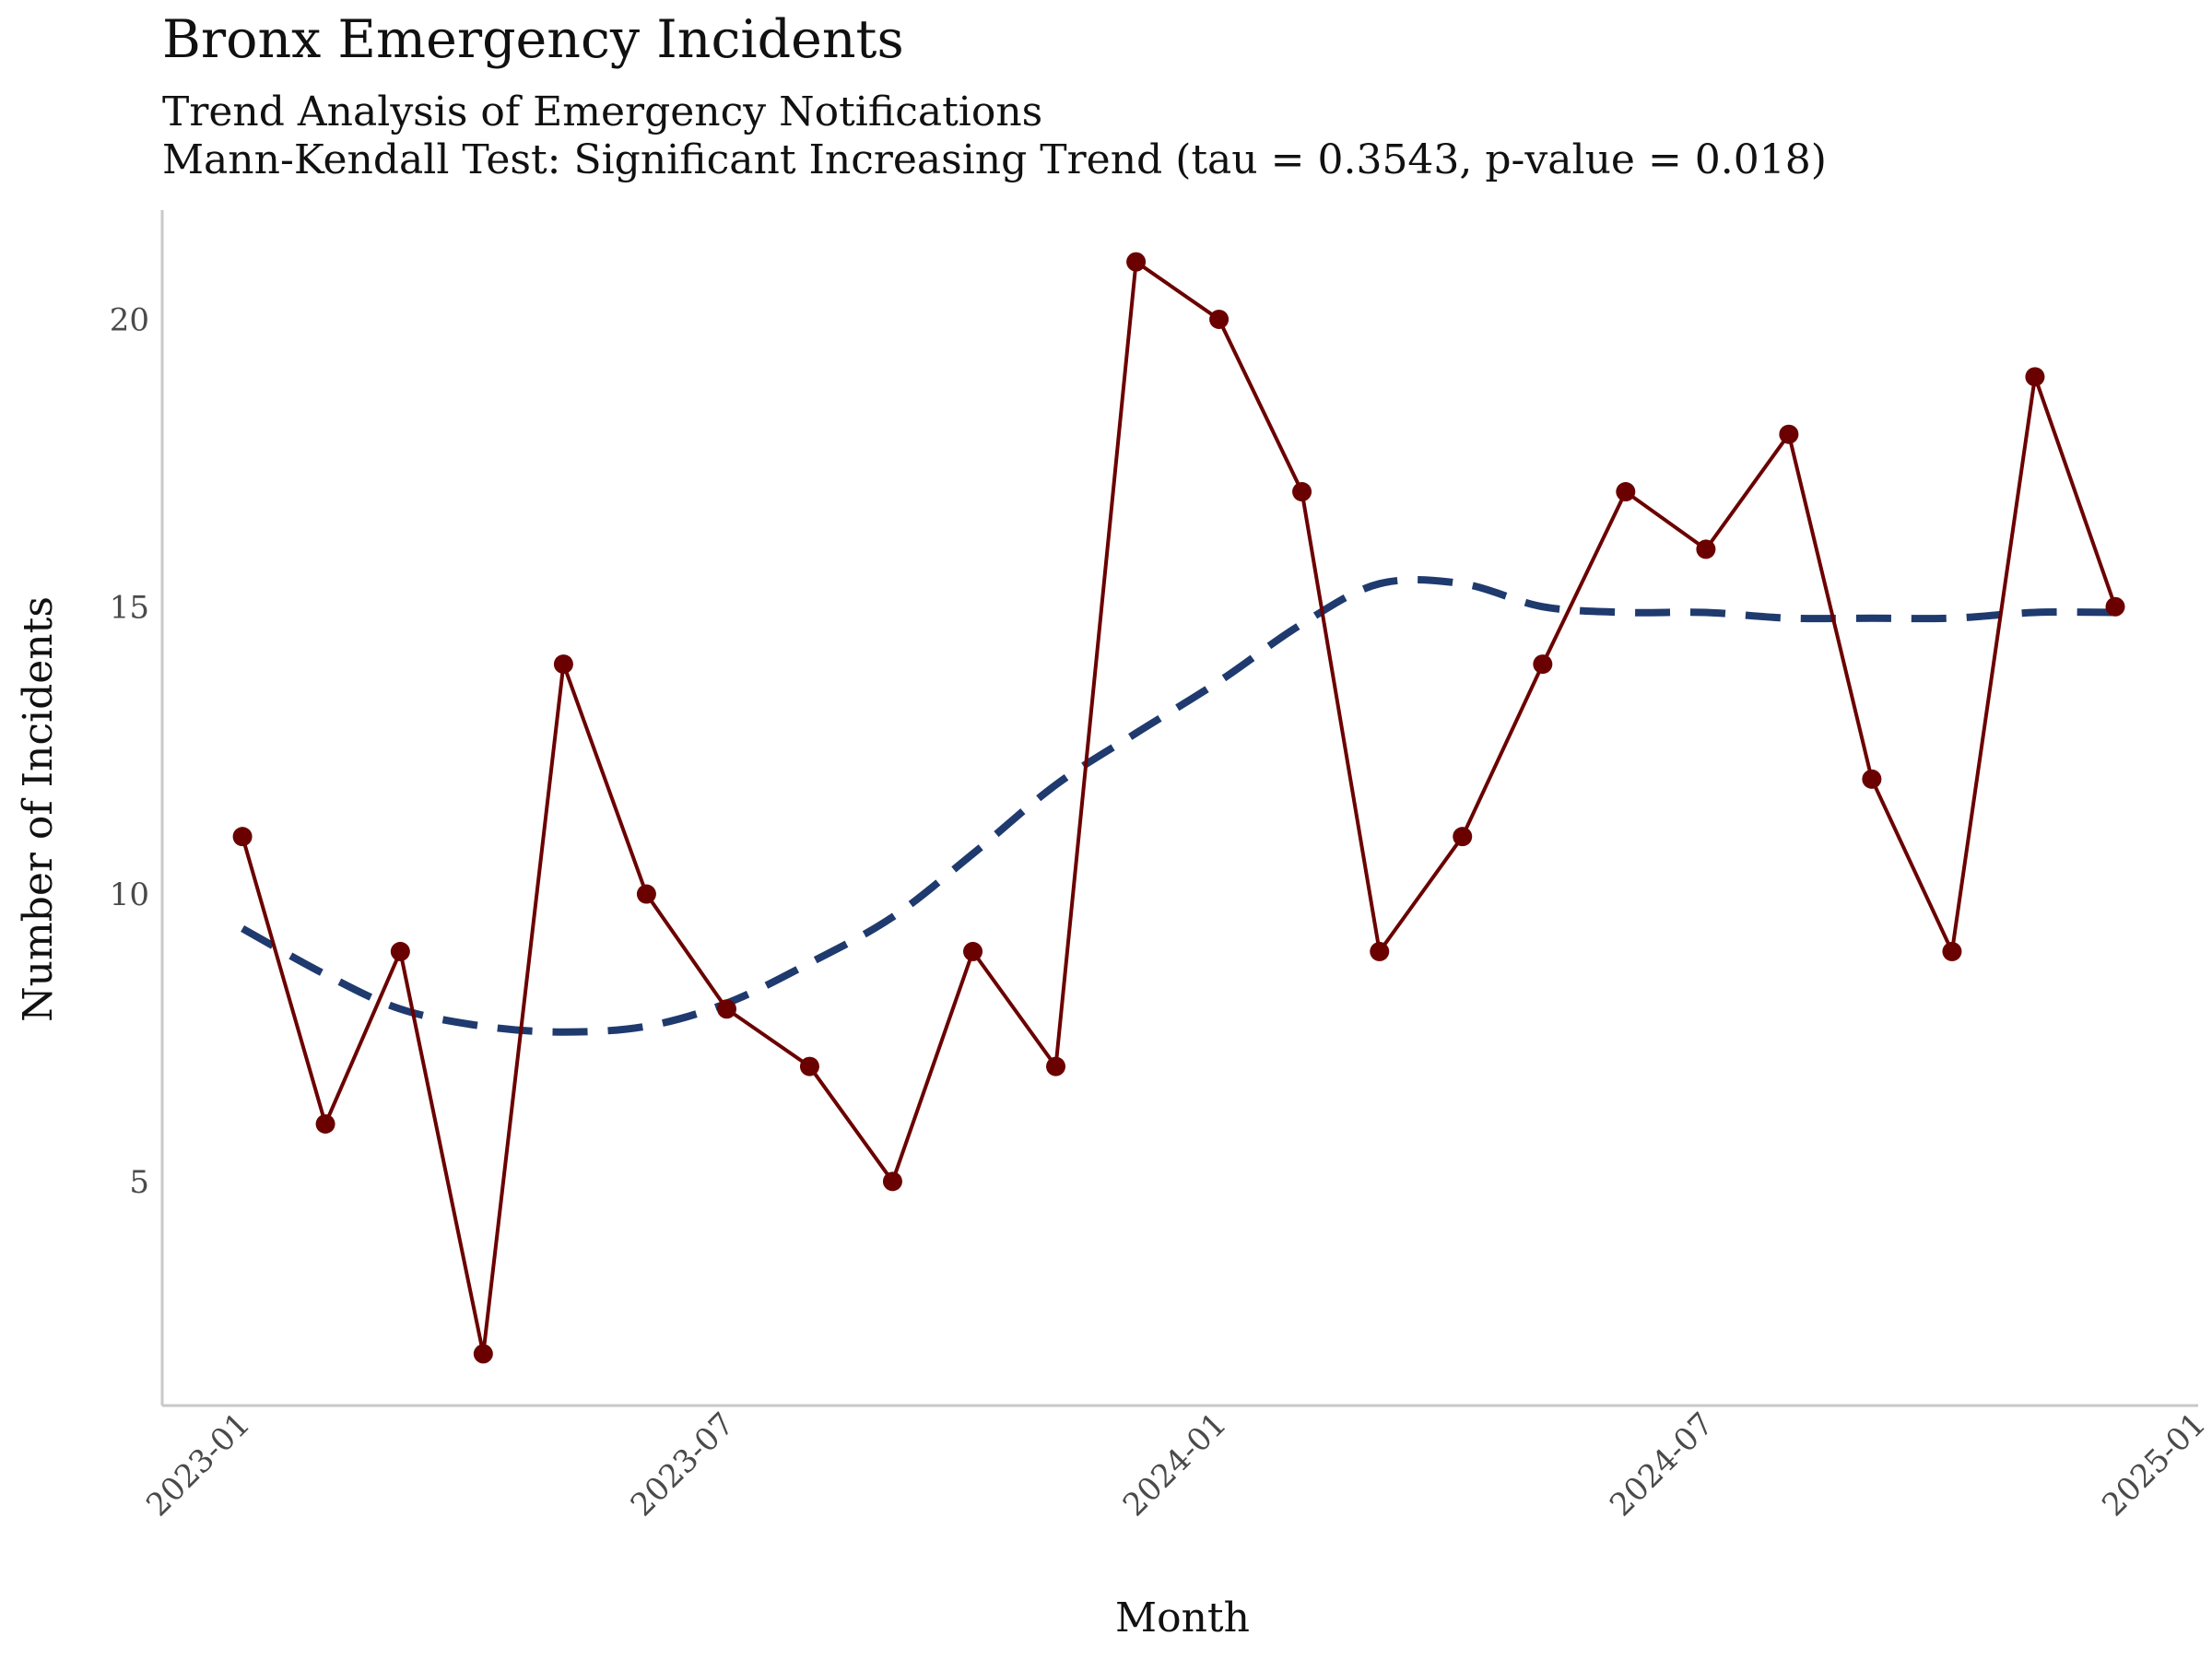 The image size is (2212, 1659). Describe the element at coordinates (2153, 1465) in the screenshot. I see `x-tick-label: 2025-01` at that location.